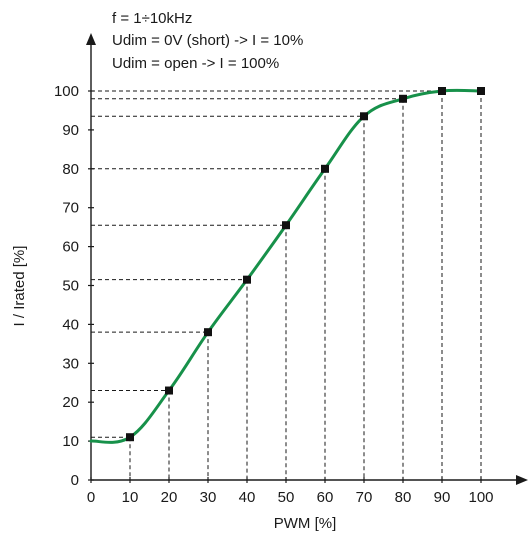 The image size is (530, 541). What do you see at coordinates (208, 497) in the screenshot?
I see `x-tick-label-30: 30` at bounding box center [208, 497].